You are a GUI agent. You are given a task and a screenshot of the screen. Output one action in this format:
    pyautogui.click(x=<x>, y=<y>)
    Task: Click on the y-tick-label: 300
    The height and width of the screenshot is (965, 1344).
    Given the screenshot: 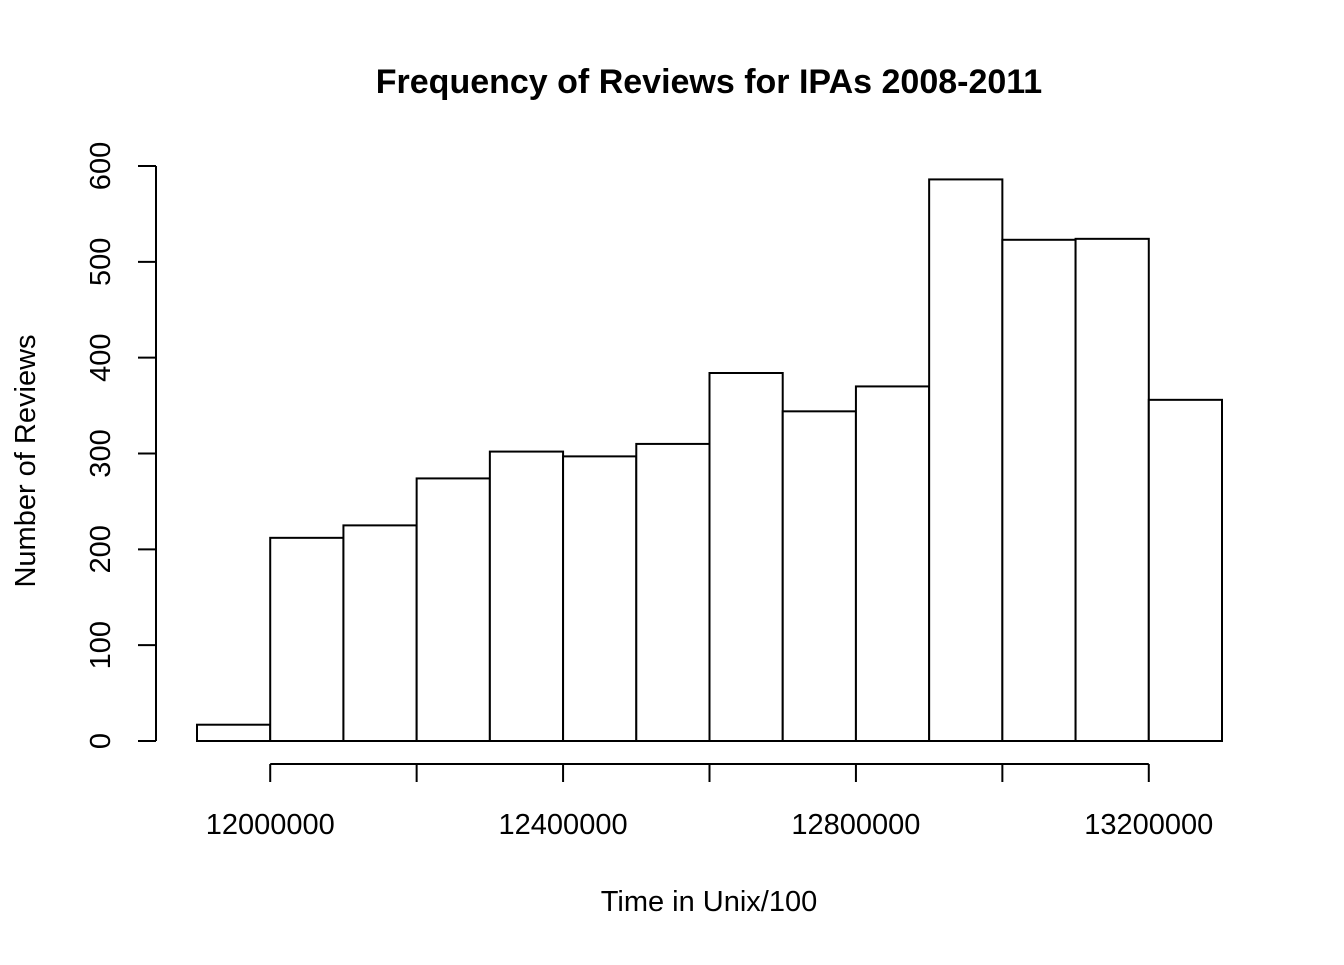 What is the action you would take?
    pyautogui.click(x=101, y=453)
    